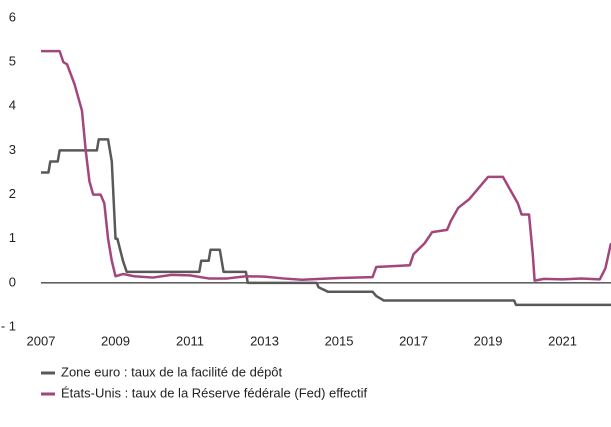  What do you see at coordinates (41, 340) in the screenshot?
I see `x-tick-label: 2007` at bounding box center [41, 340].